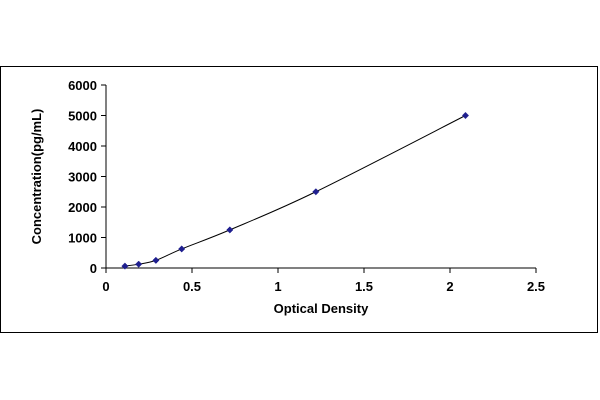 The image size is (600, 400). What do you see at coordinates (82, 238) in the screenshot?
I see `y-tick-label: 1000` at bounding box center [82, 238].